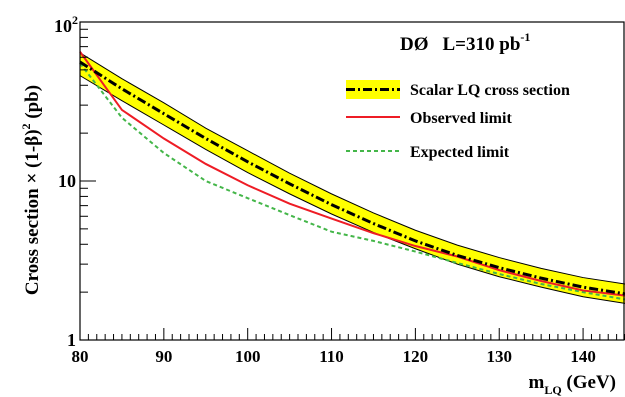 This screenshot has height=397, width=625. I want to click on legend-label-observed: Observed limit, so click(461, 118).